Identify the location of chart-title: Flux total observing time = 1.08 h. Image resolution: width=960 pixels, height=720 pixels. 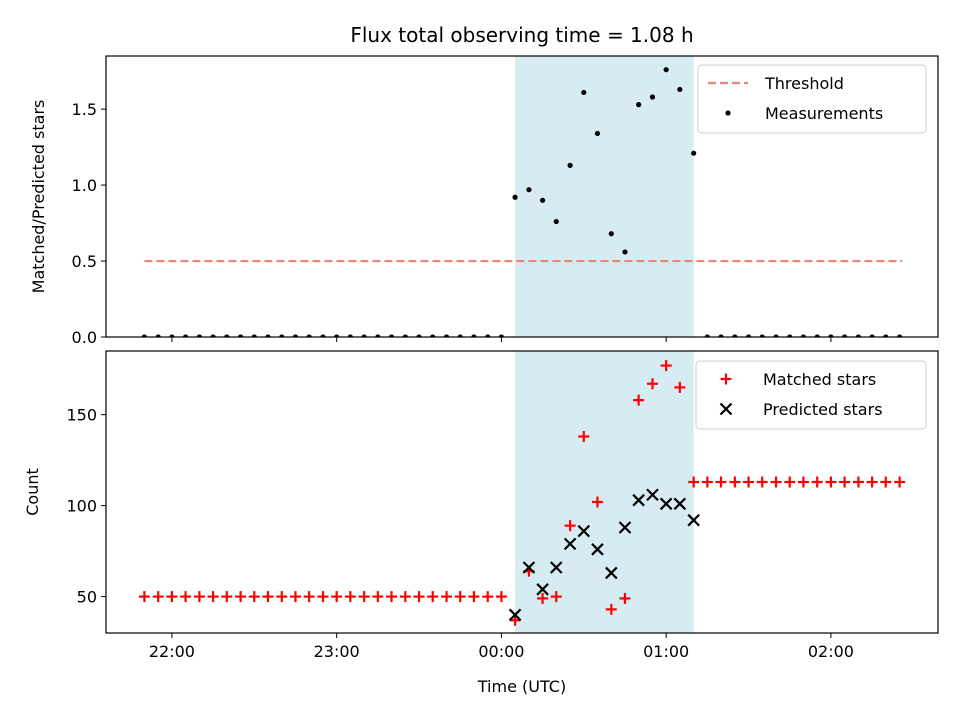
(521, 35).